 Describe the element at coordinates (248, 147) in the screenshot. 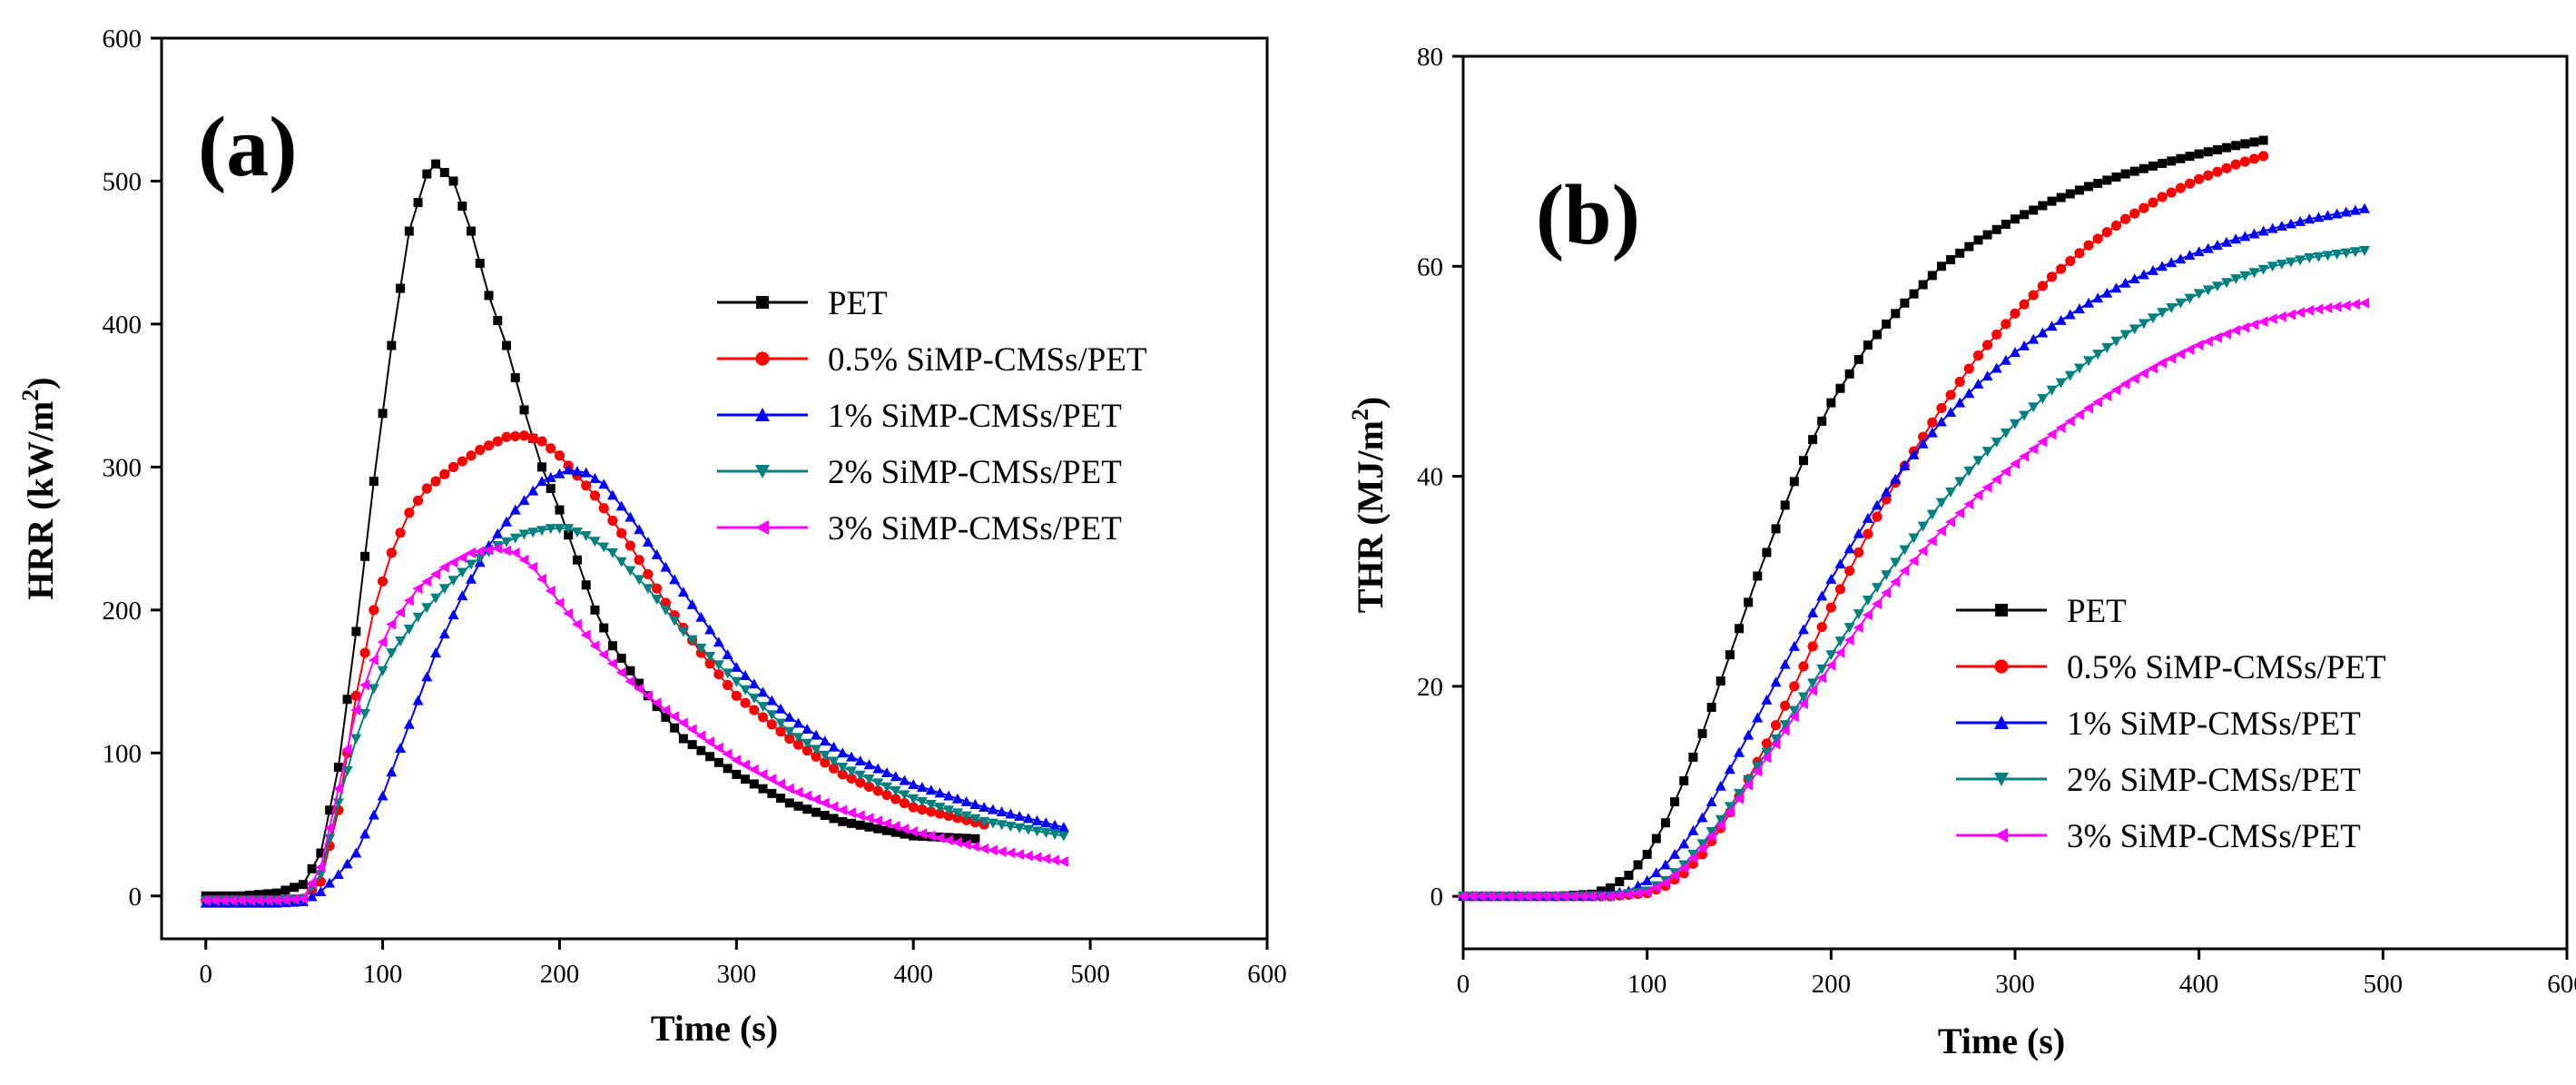

I see `panel-label: (a)` at that location.